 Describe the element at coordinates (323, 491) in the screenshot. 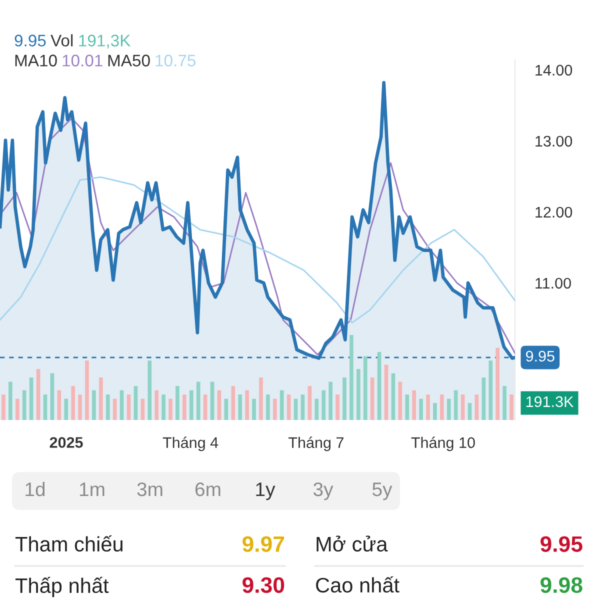

I see `text: 3y` at that location.